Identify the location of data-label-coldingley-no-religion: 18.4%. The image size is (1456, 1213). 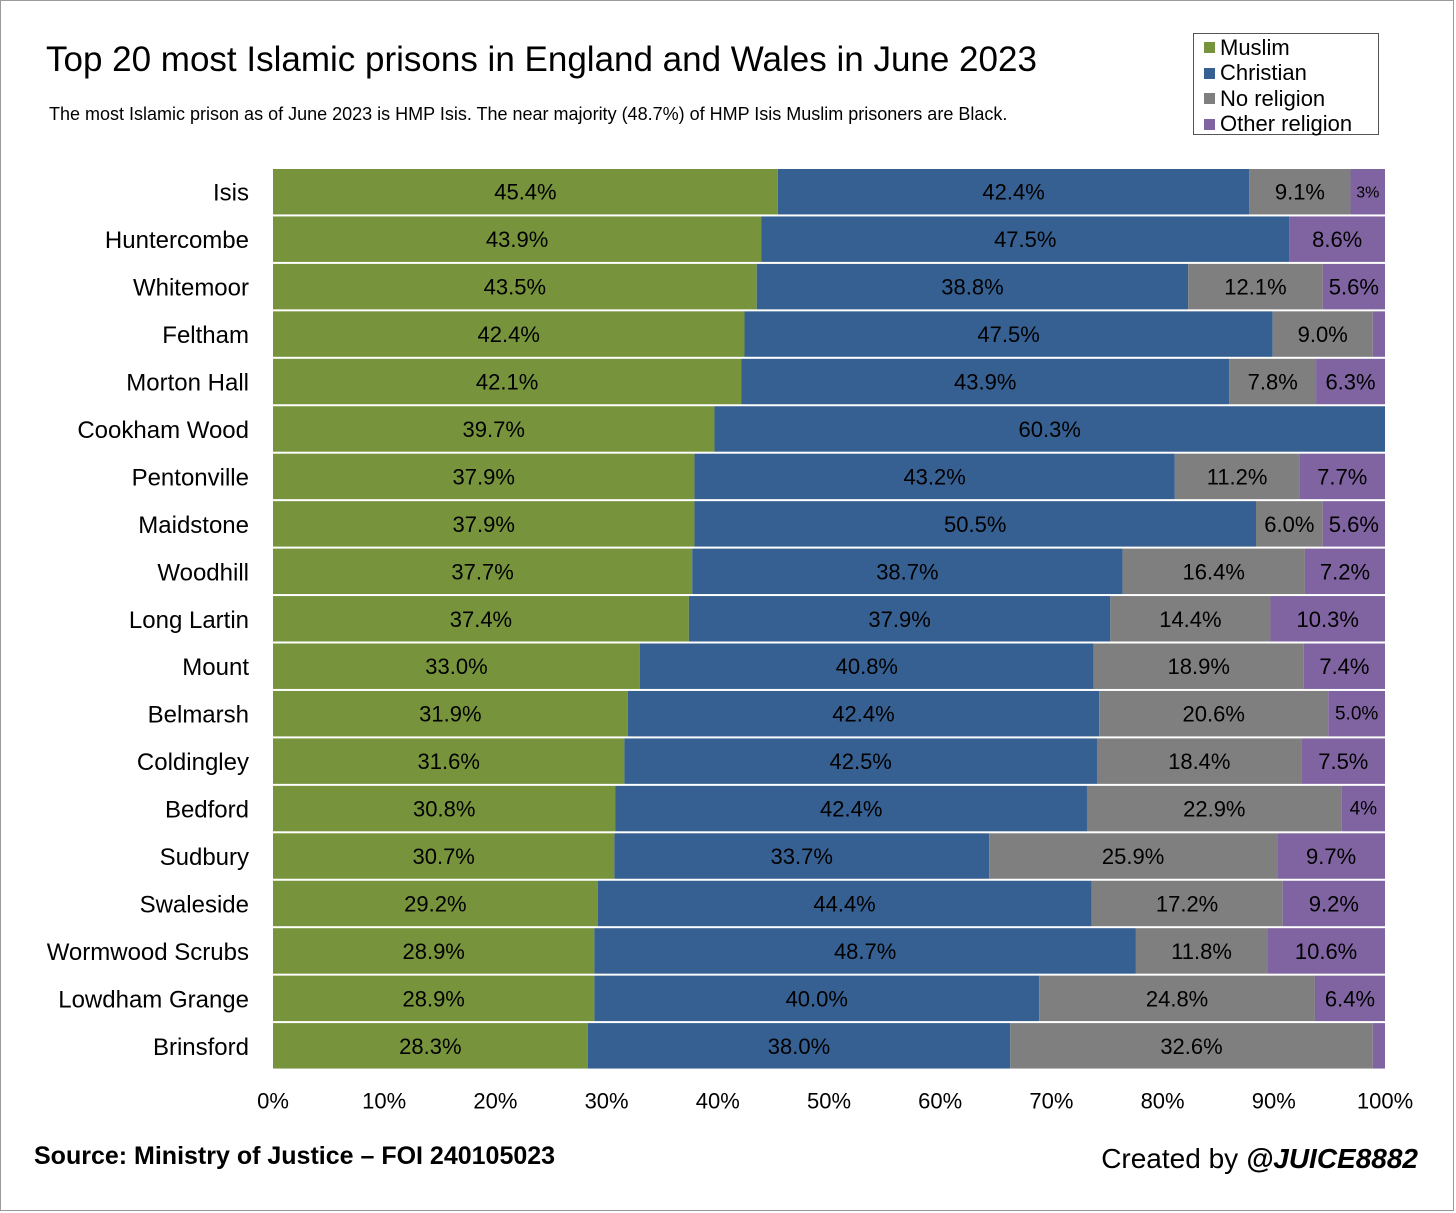
(1199, 761).